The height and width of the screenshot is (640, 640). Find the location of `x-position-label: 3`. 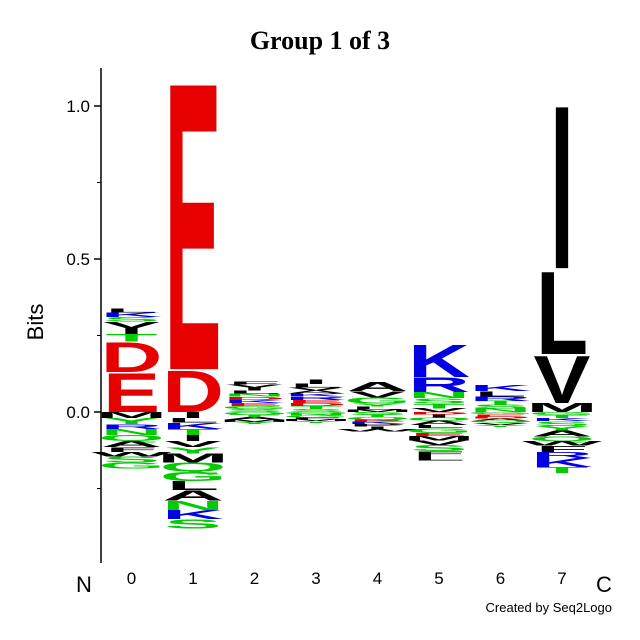

x-position-label: 3 is located at coordinates (315, 578).